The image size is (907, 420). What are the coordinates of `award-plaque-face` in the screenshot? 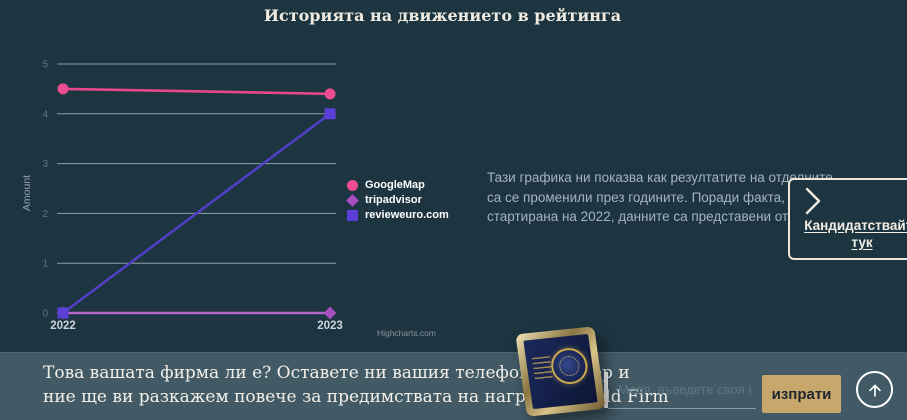 It's located at (560, 371).